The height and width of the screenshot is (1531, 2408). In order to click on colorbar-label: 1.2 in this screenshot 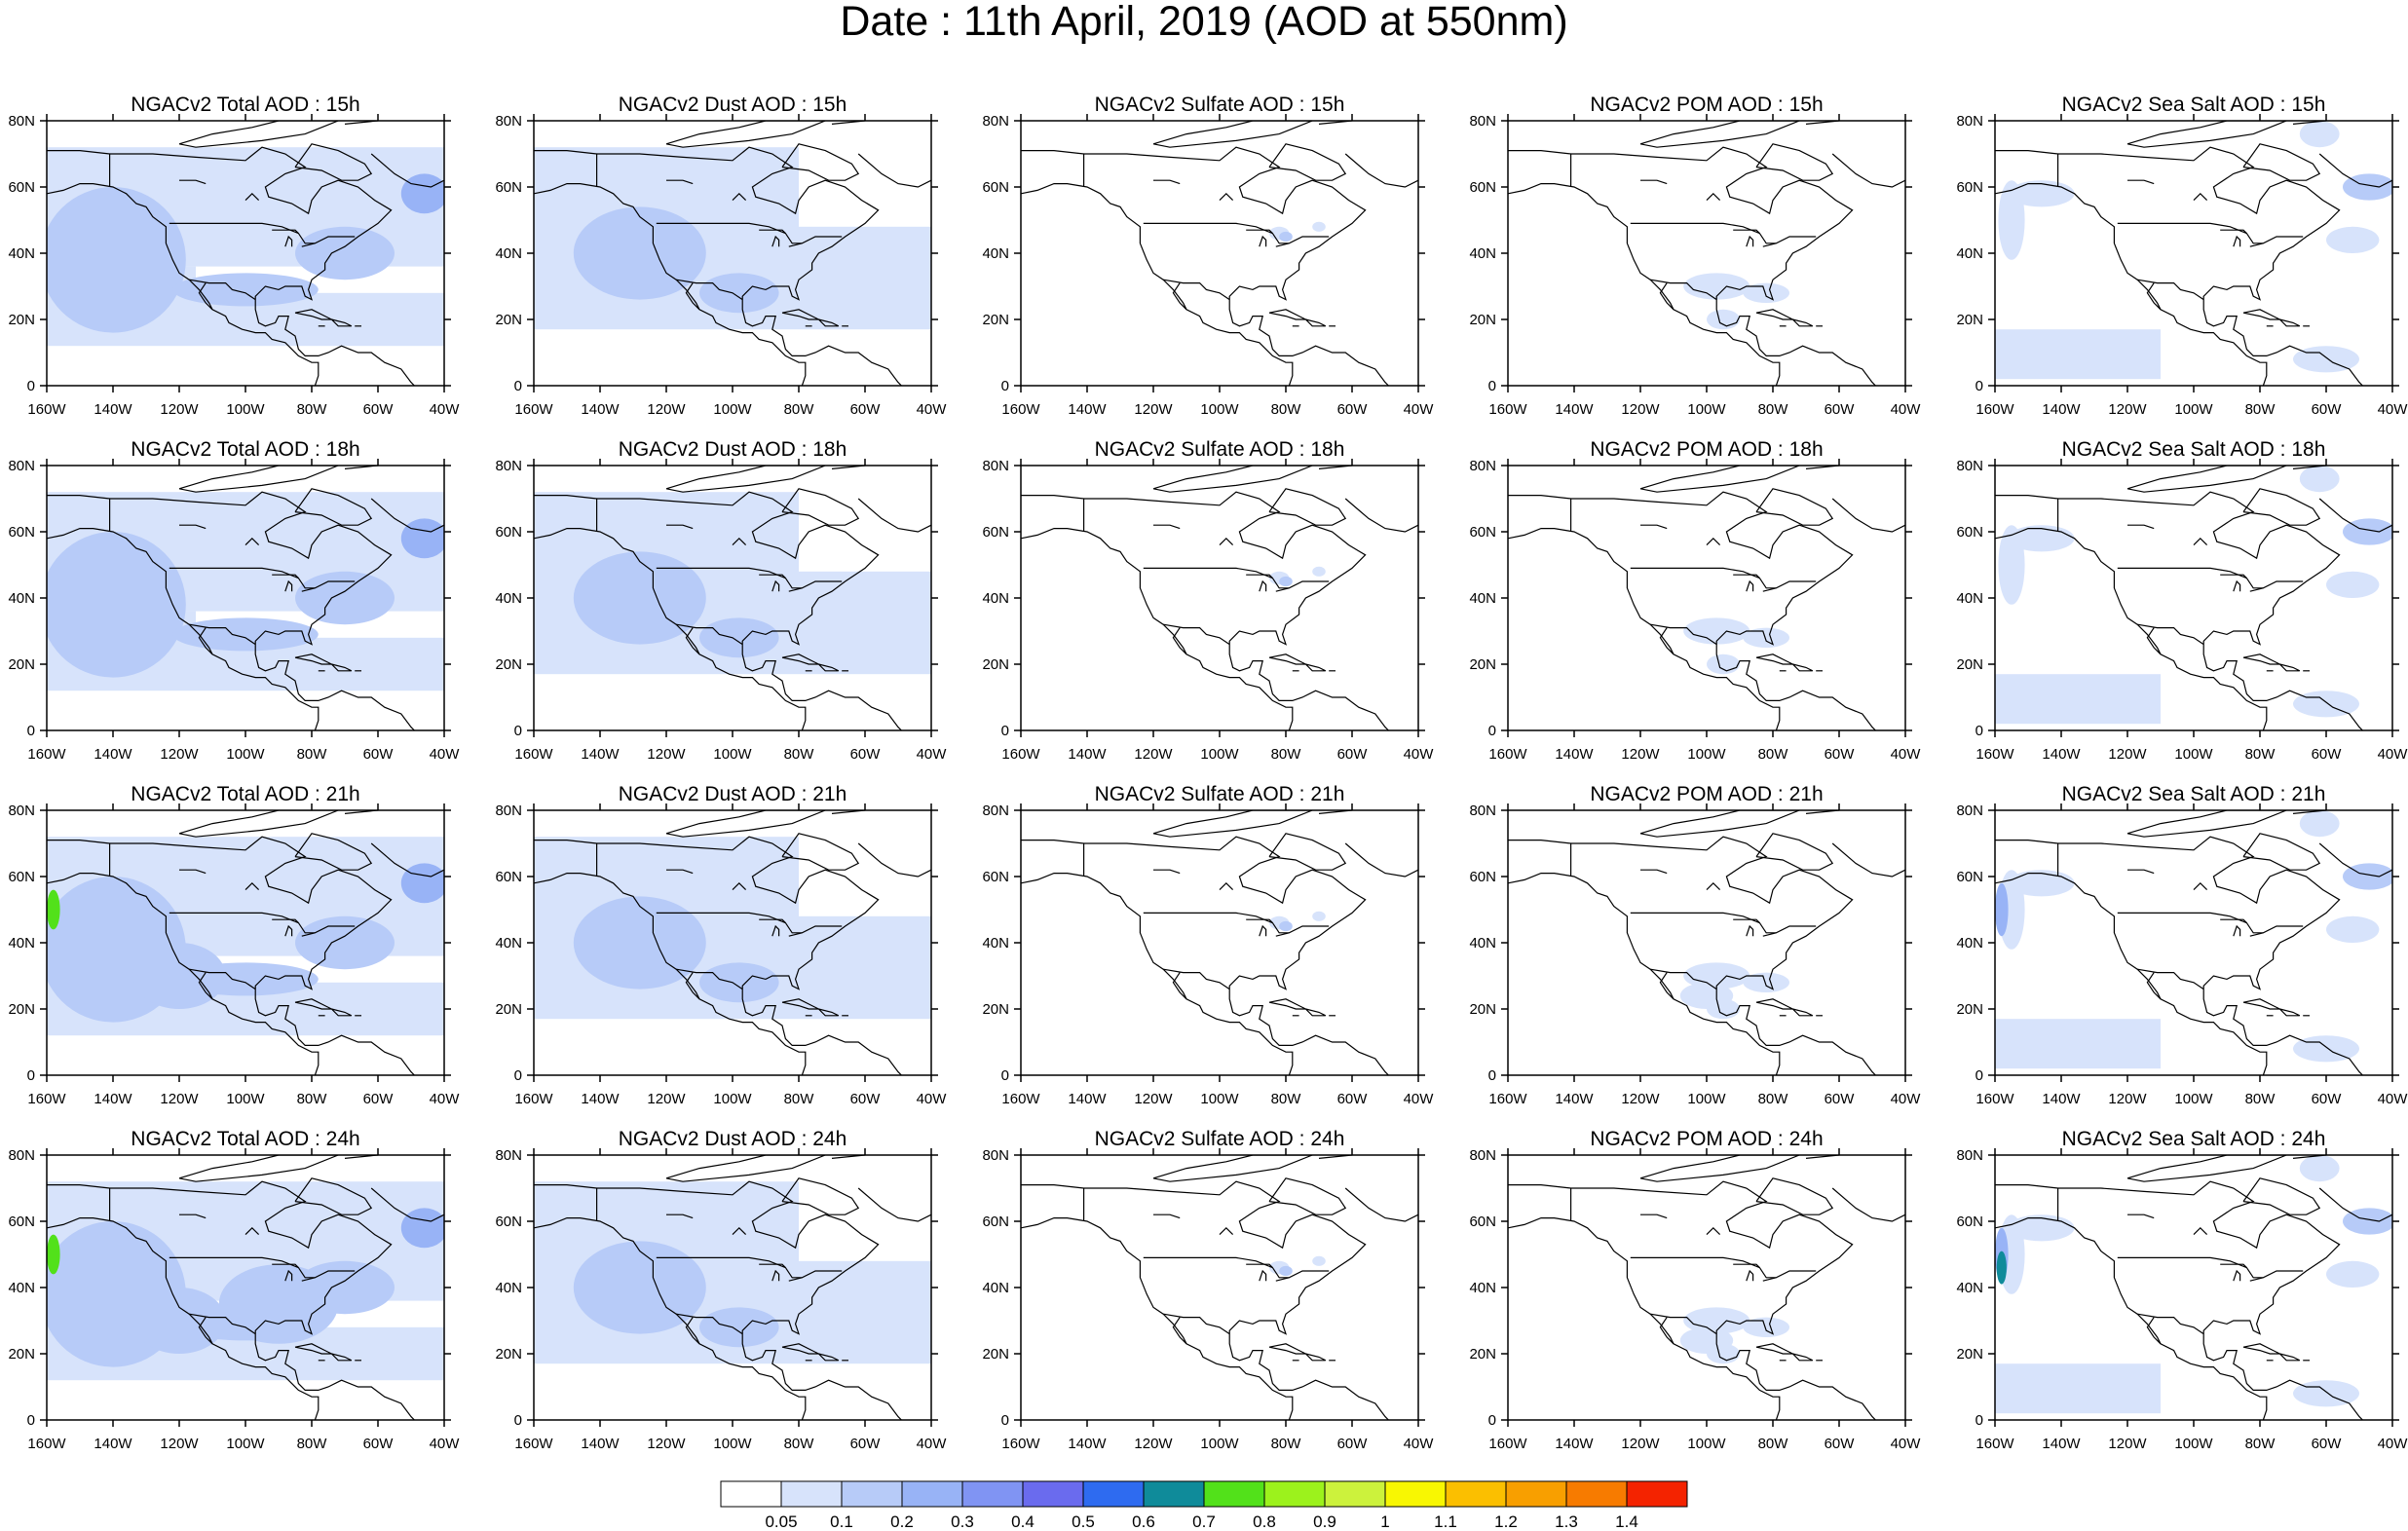, I will do `click(1506, 1521)`.